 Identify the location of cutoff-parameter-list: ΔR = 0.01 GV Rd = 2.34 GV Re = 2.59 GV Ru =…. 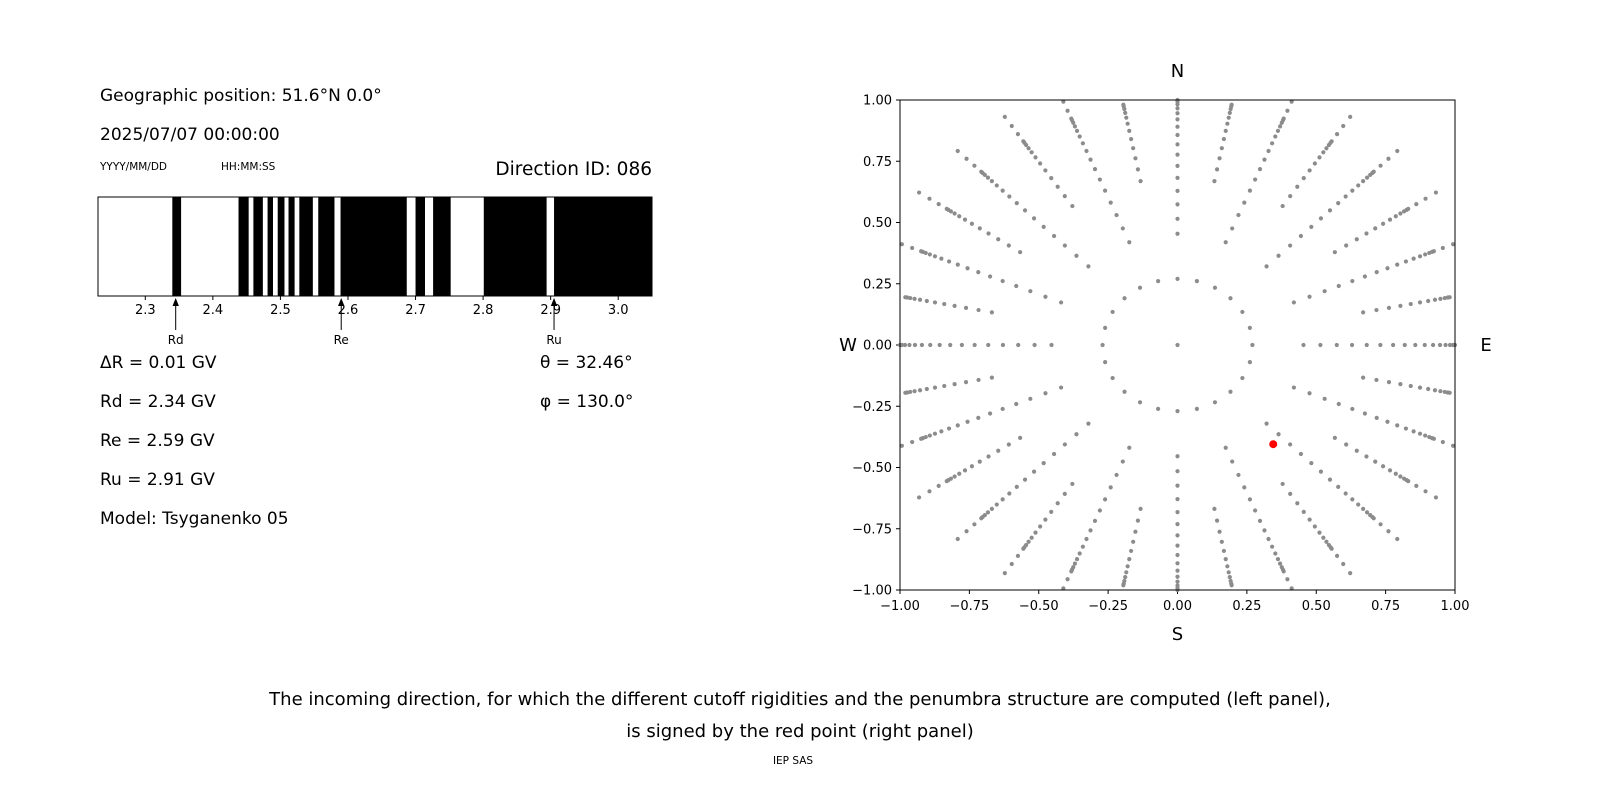
(194, 441).